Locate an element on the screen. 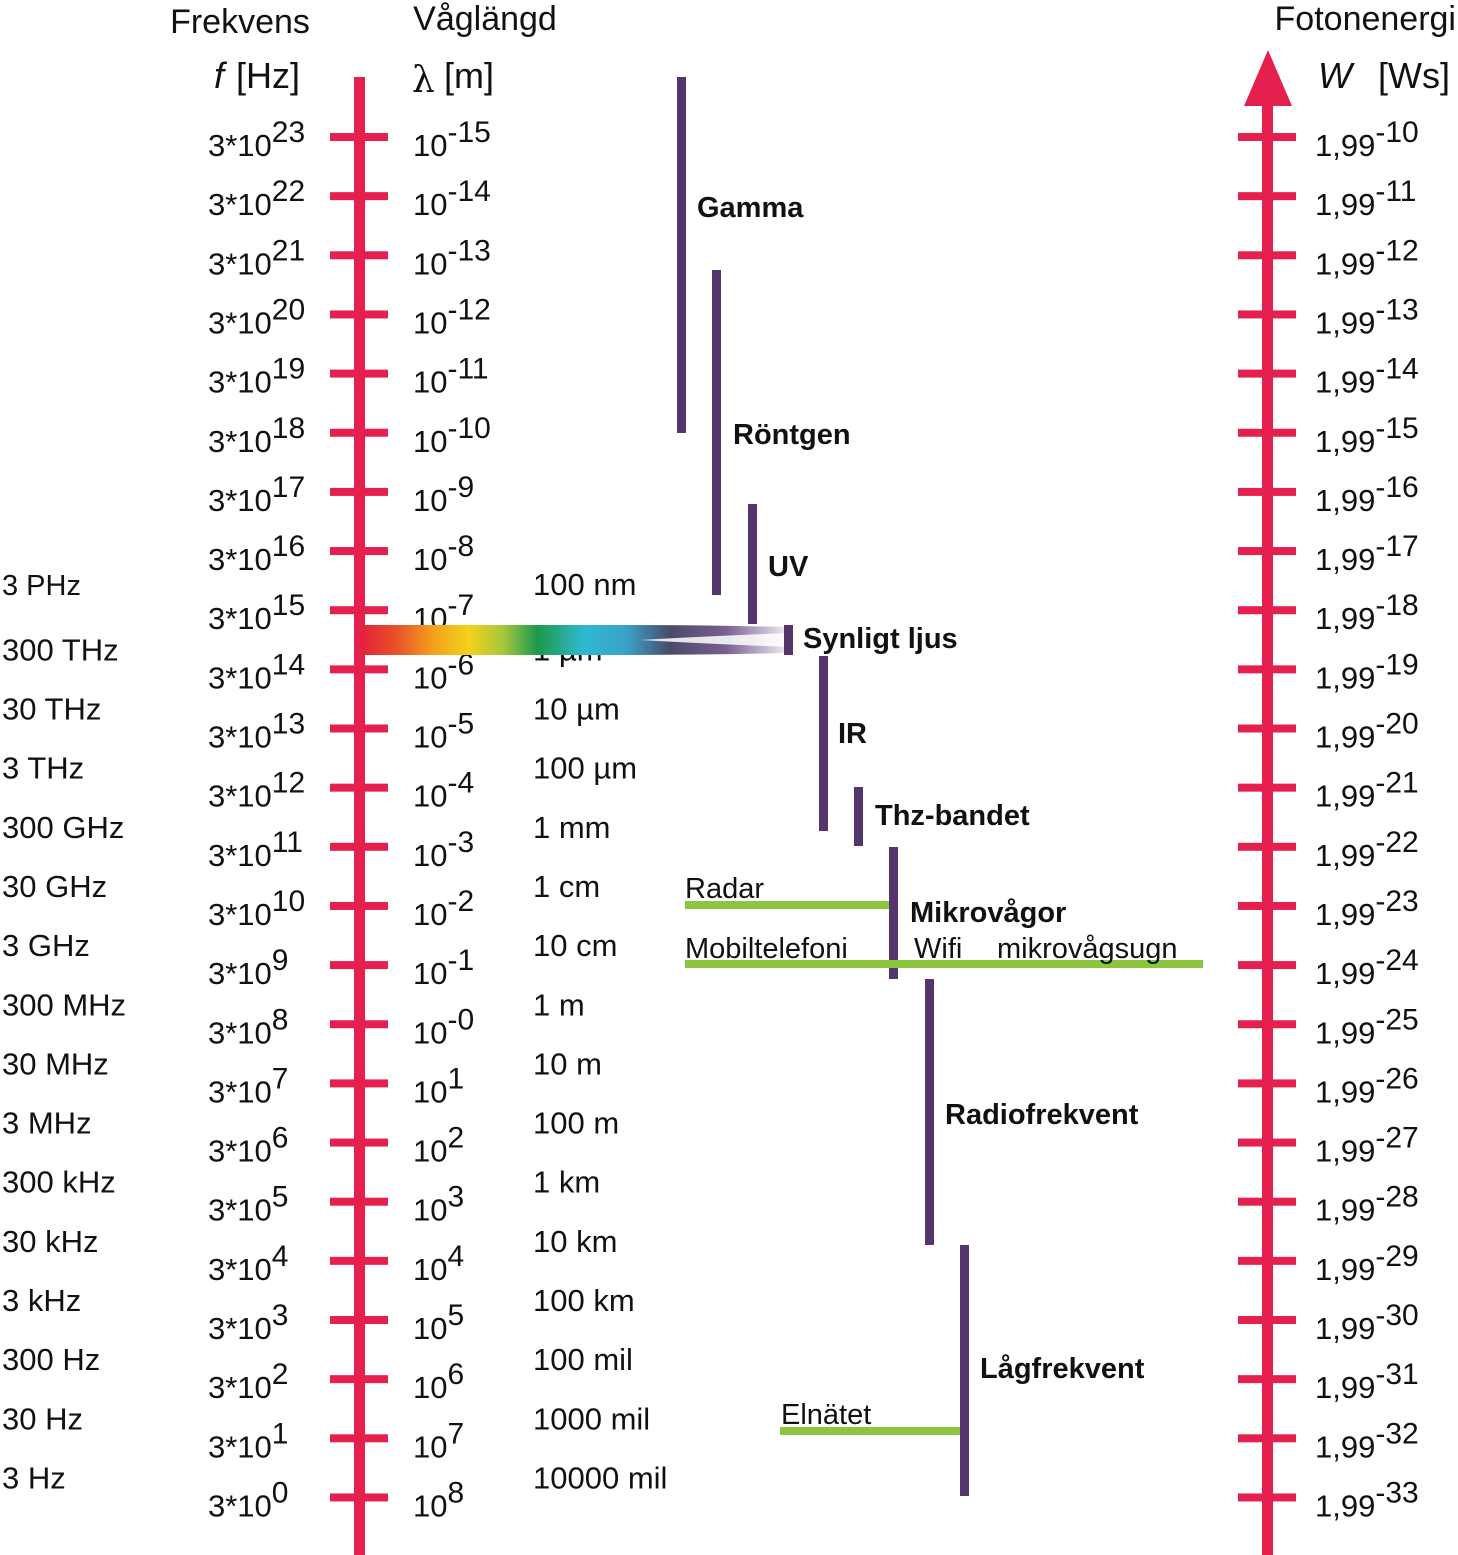 The width and height of the screenshot is (1458, 1555). frequency-value-exponent: 16 is located at coordinates (288, 546).